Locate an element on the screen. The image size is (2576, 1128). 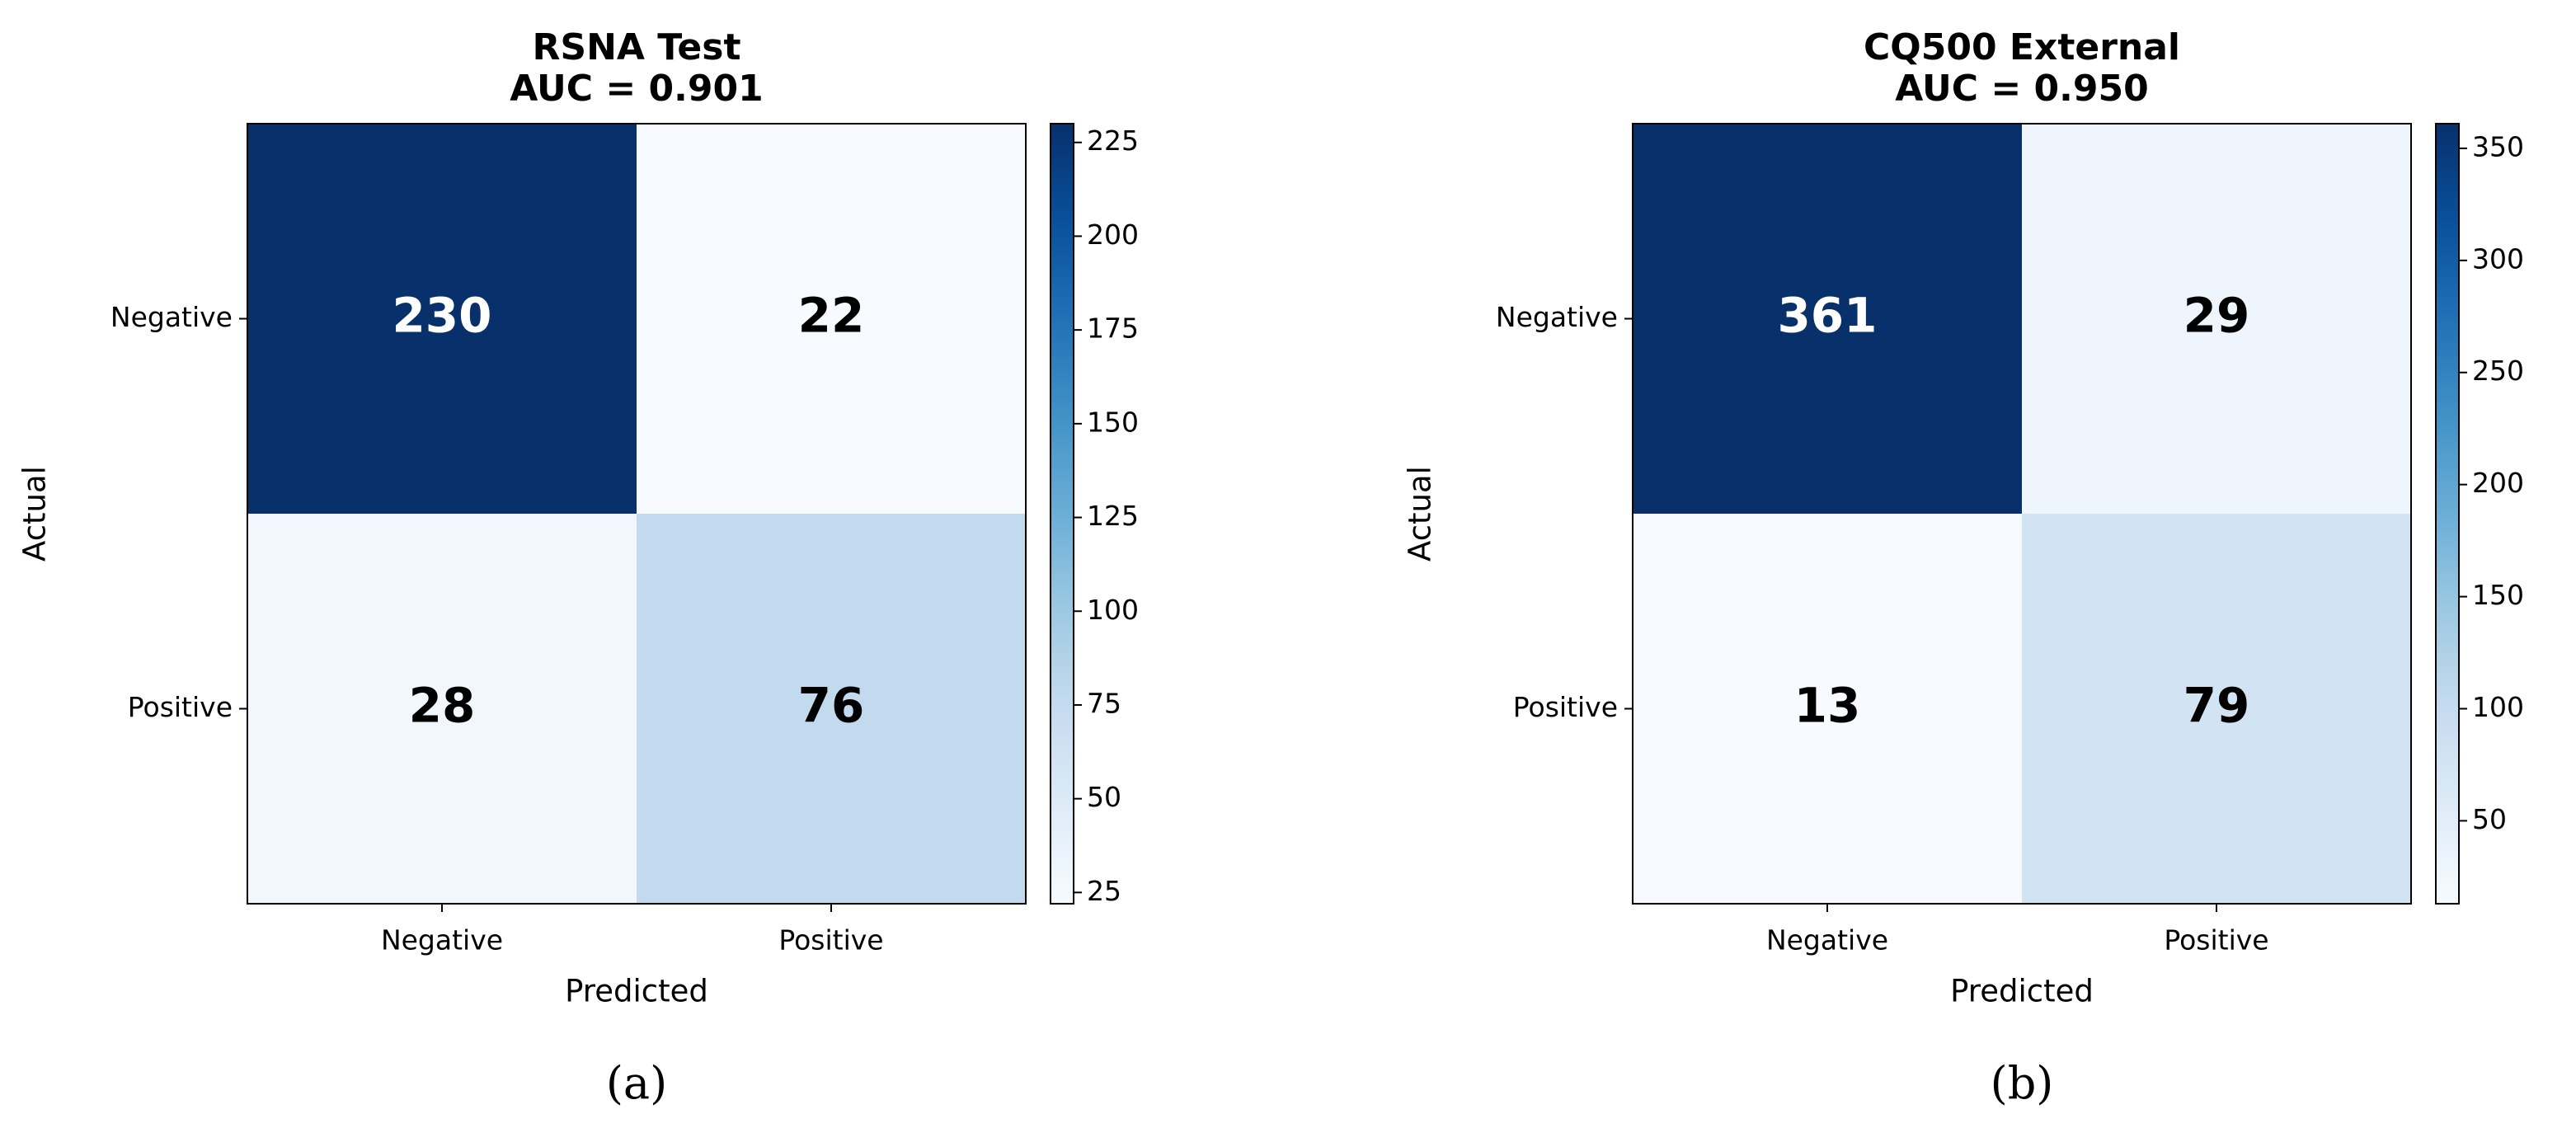
chart-subtitle: AUC = 0.950 is located at coordinates (2021, 89).